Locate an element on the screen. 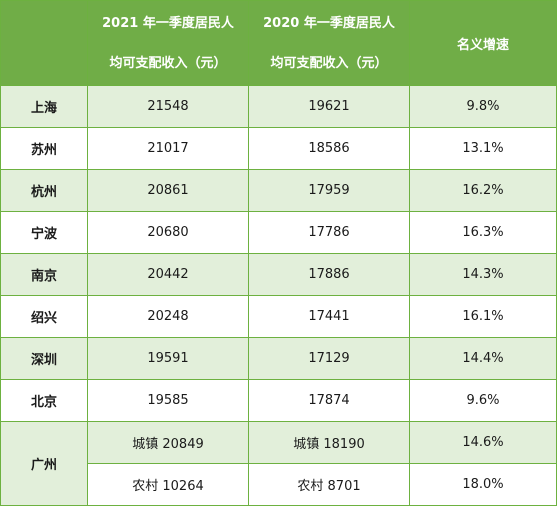  city-cell: 上海 is located at coordinates (44, 106).